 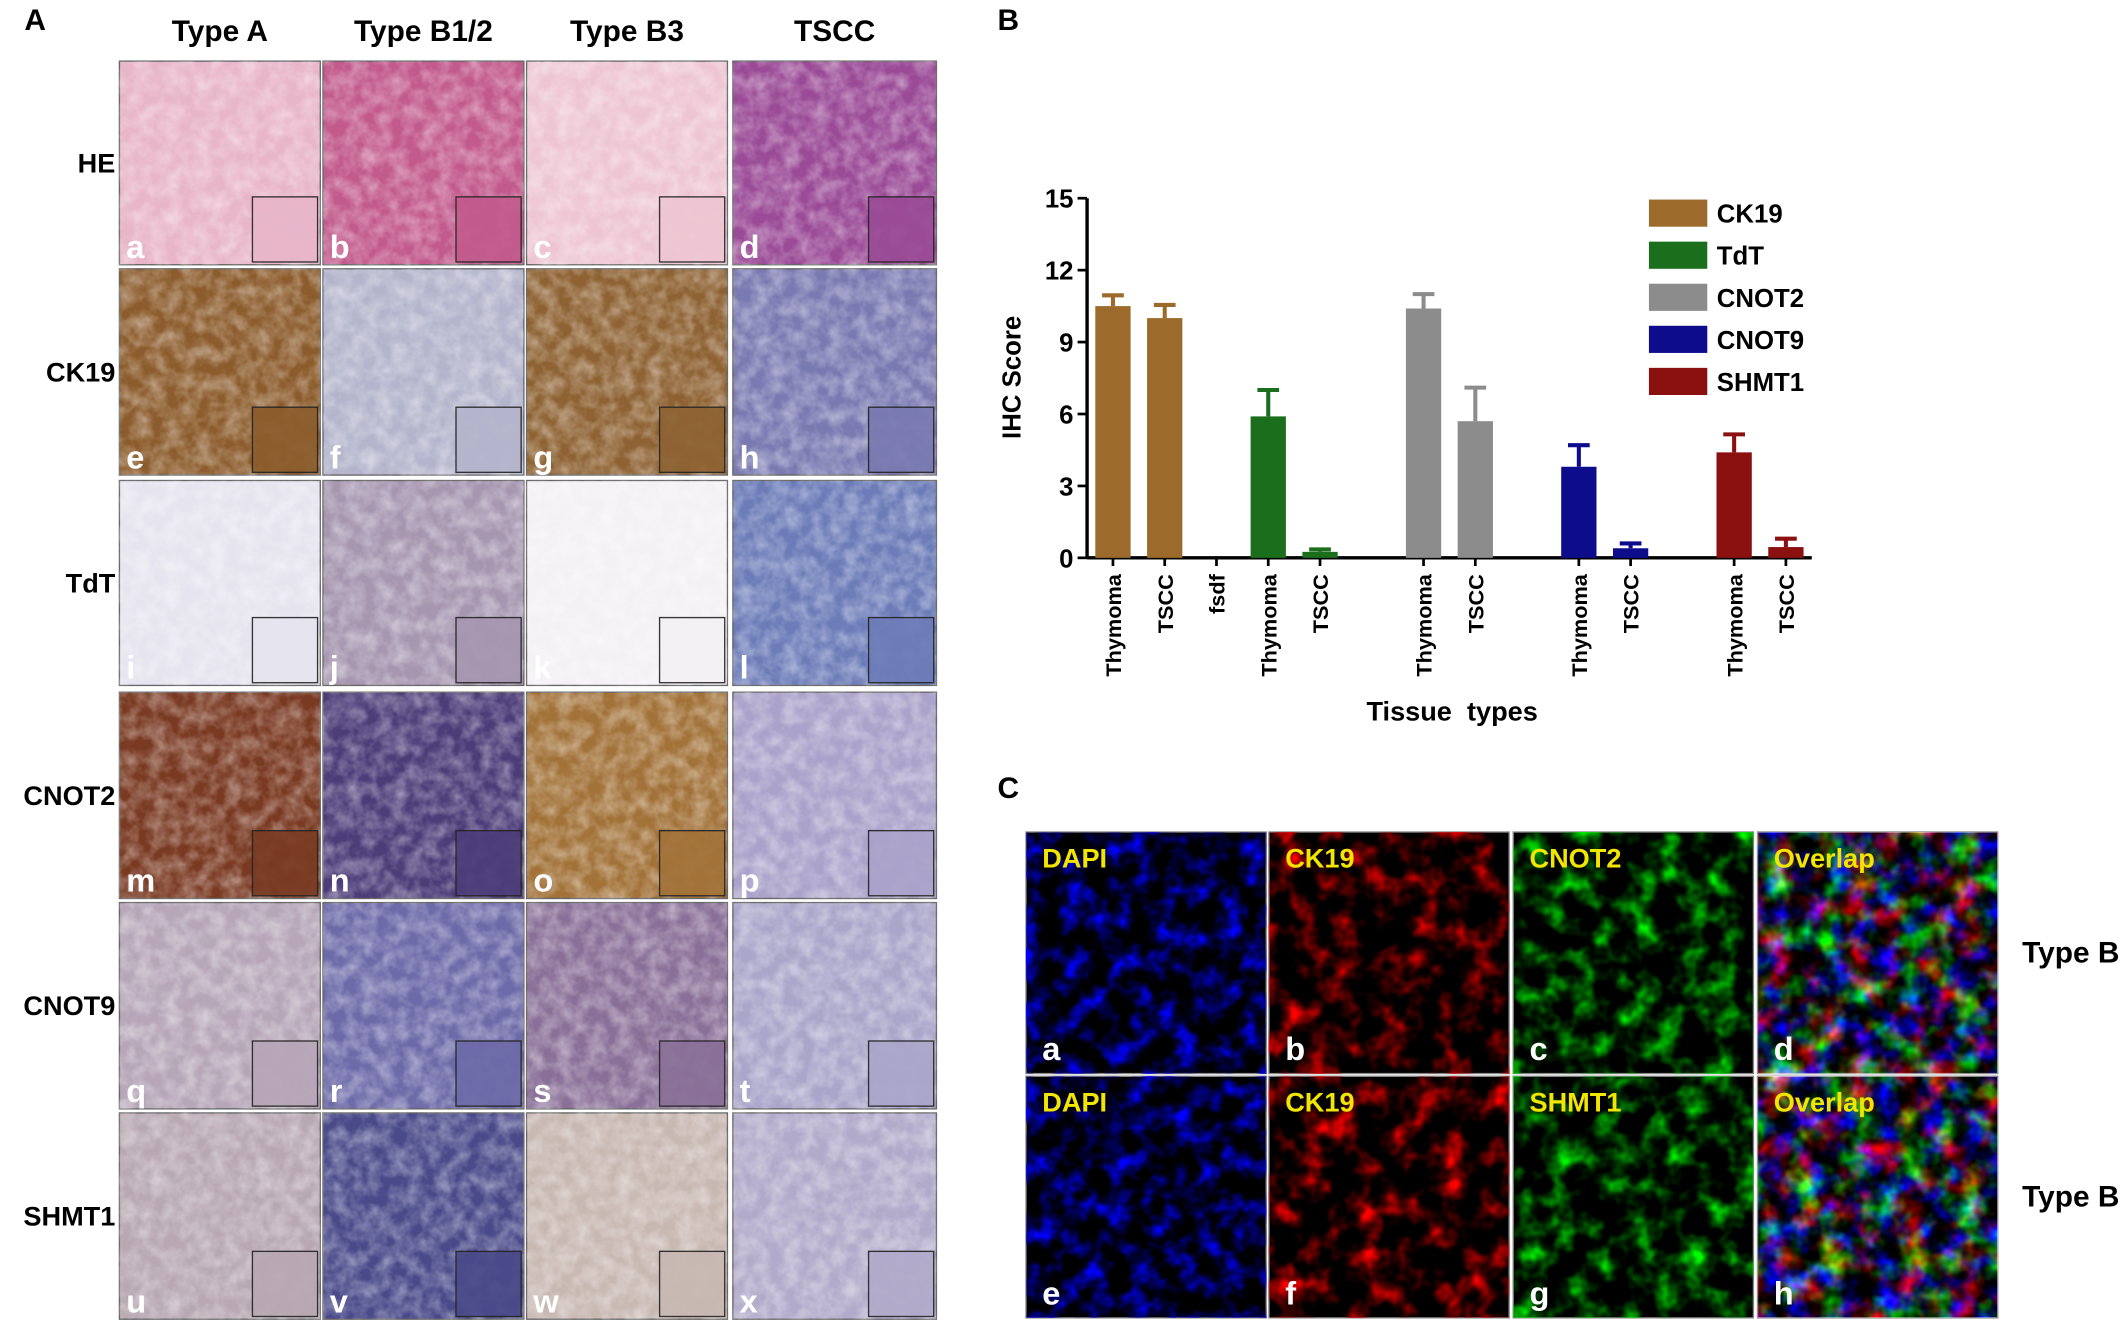 I want to click on panel-label: C, so click(x=1009, y=788).